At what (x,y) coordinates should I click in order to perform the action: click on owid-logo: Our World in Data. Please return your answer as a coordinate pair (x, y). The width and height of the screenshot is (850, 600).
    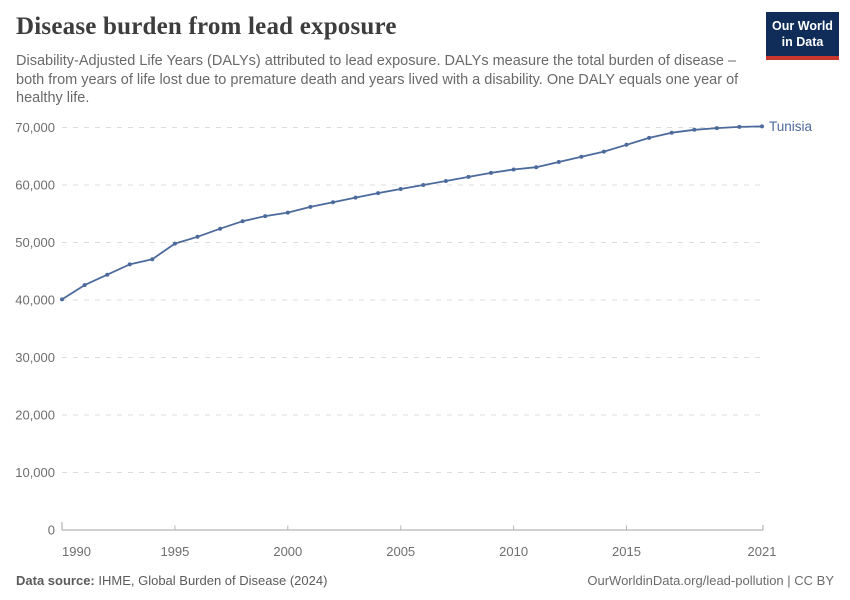
    Looking at the image, I should click on (802, 36).